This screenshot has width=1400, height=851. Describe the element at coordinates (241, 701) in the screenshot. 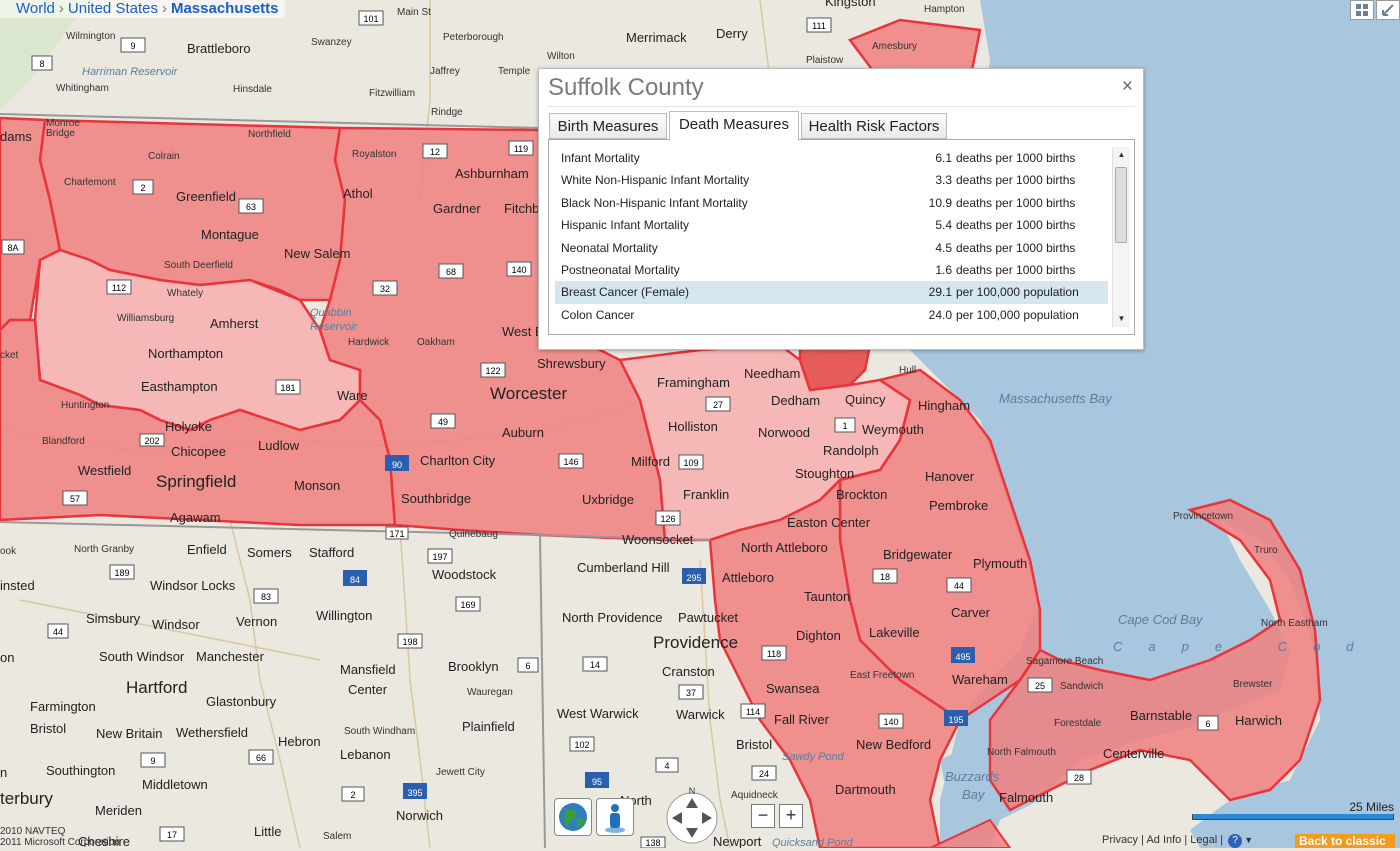

I see `svg-text: Glastonbury` at that location.